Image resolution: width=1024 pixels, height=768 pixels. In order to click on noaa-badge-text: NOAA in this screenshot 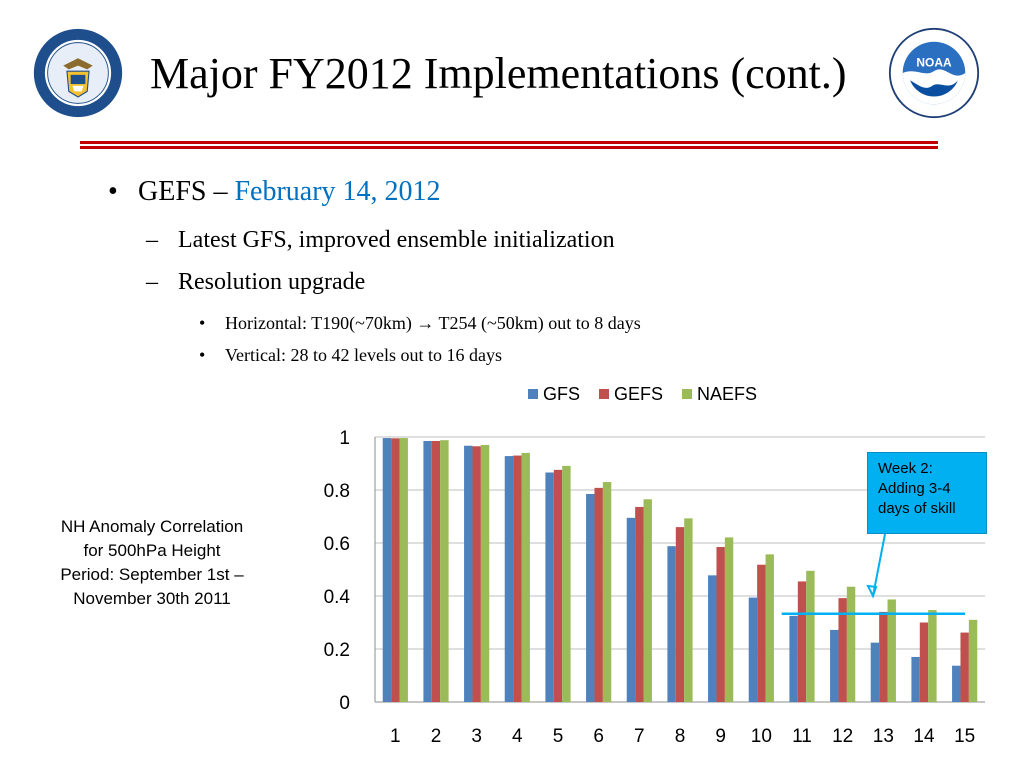, I will do `click(934, 63)`.